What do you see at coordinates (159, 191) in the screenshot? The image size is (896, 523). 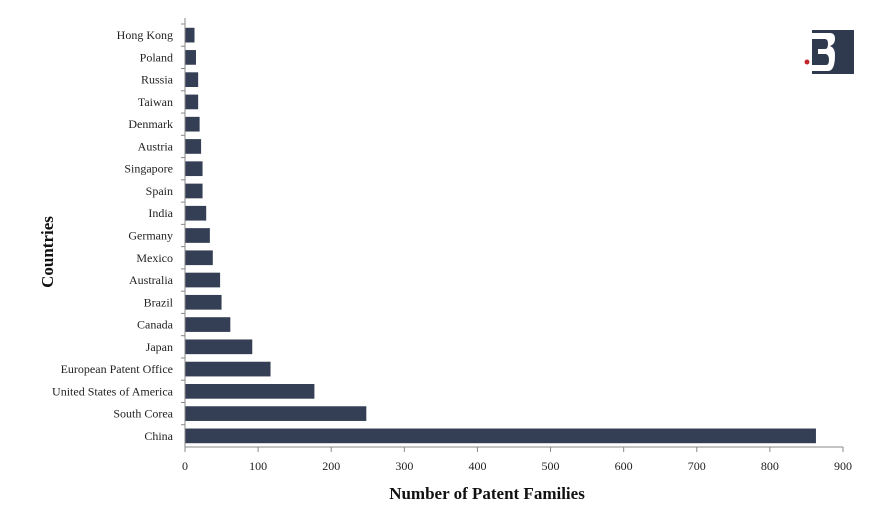 I see `category-label: Spain` at bounding box center [159, 191].